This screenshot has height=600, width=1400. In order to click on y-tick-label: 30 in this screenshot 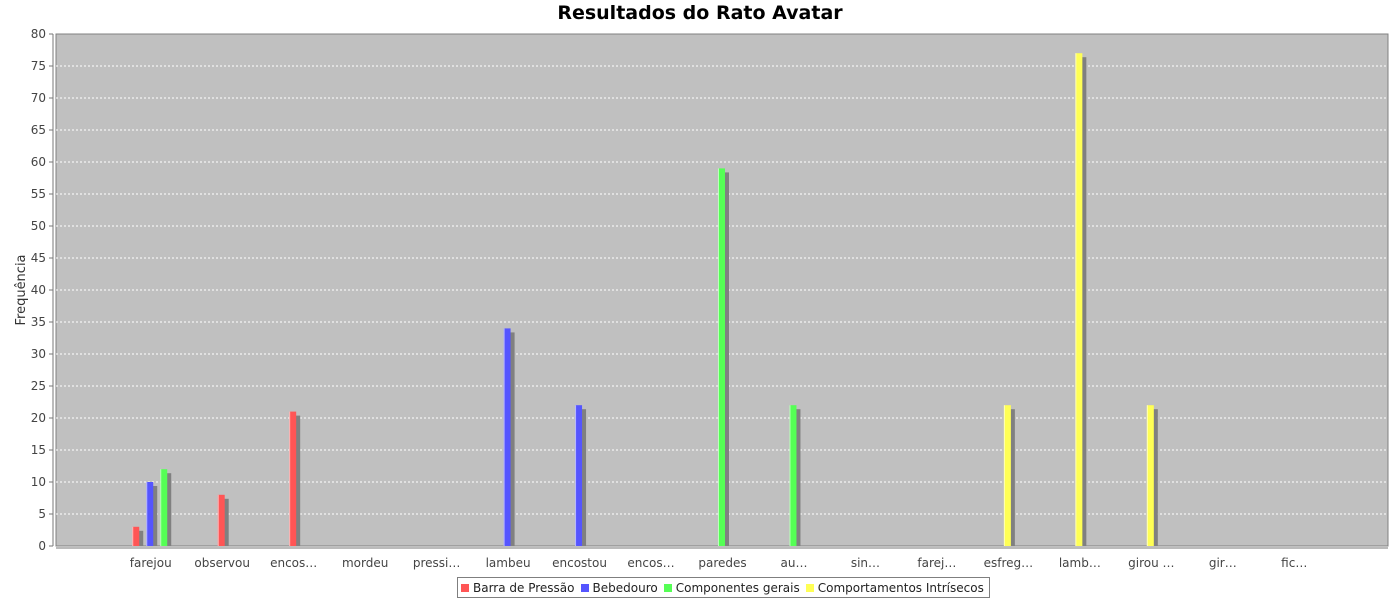, I will do `click(38, 354)`.